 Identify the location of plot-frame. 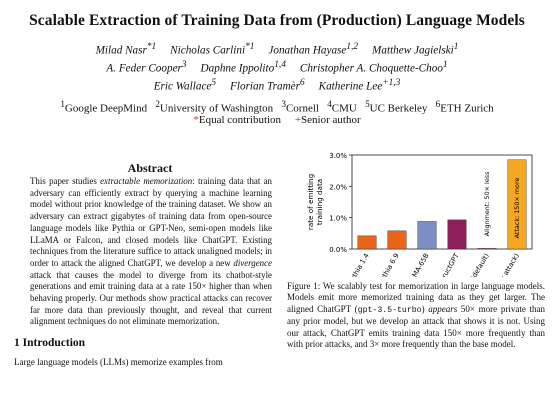
(442, 202).